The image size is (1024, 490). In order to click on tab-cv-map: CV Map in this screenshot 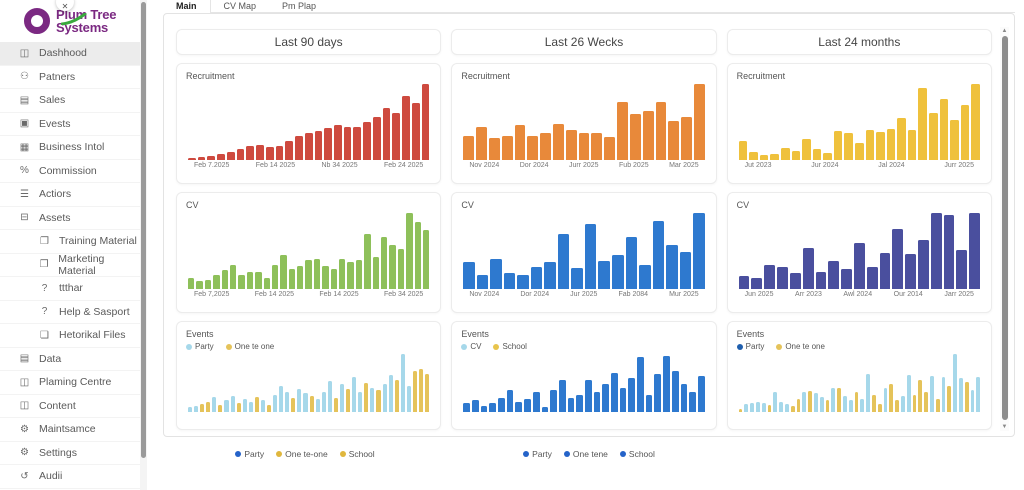, I will do `click(240, 6)`.